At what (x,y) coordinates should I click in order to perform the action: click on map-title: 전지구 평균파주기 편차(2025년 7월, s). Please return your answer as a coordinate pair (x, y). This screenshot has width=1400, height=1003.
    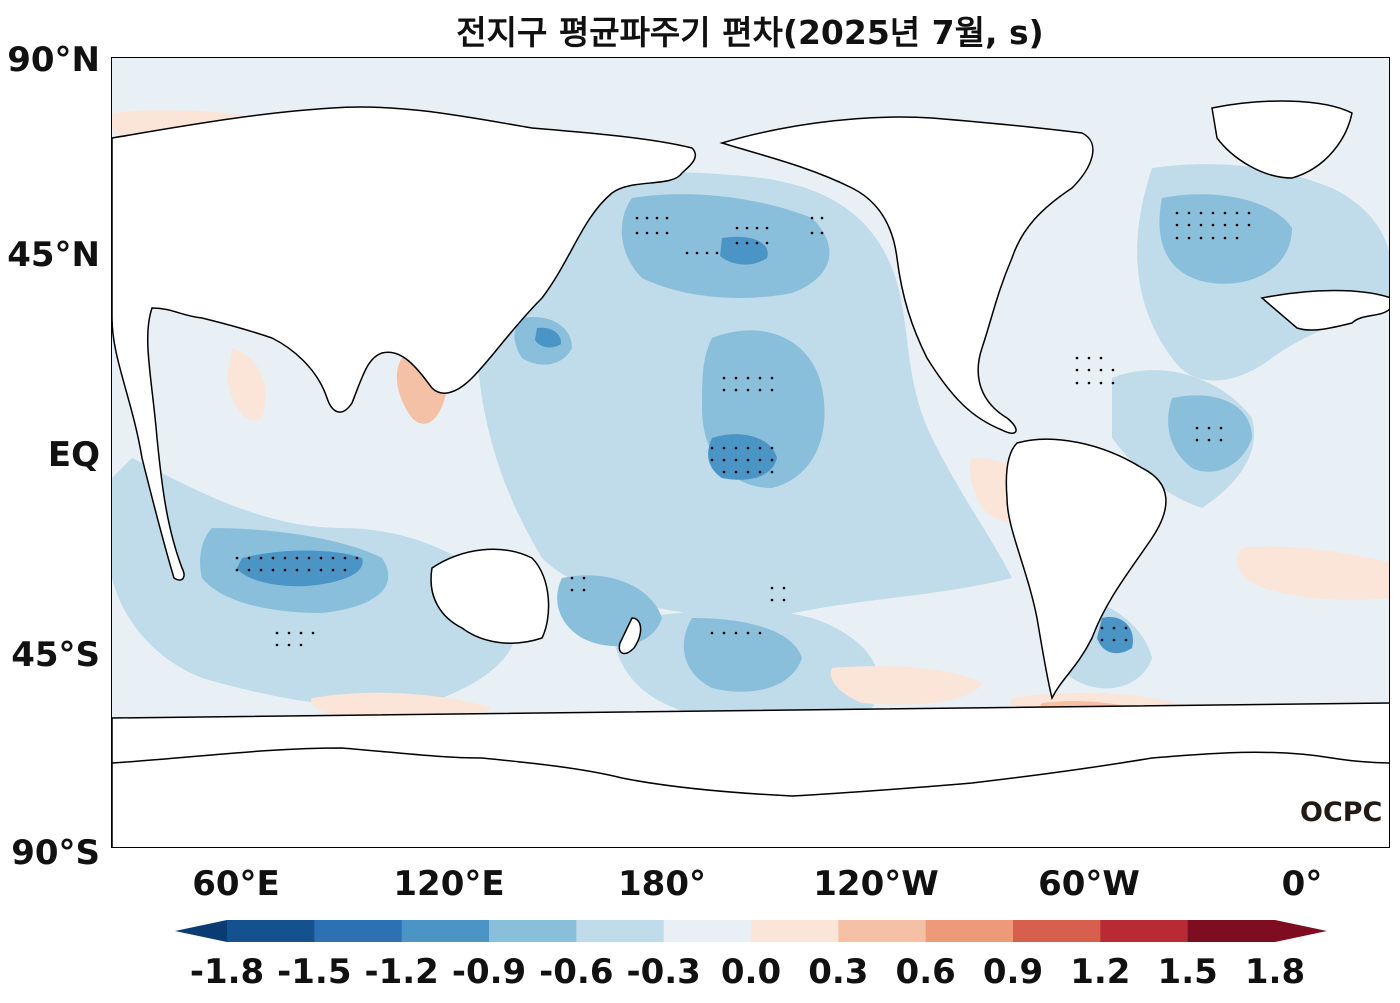
    Looking at the image, I should click on (750, 32).